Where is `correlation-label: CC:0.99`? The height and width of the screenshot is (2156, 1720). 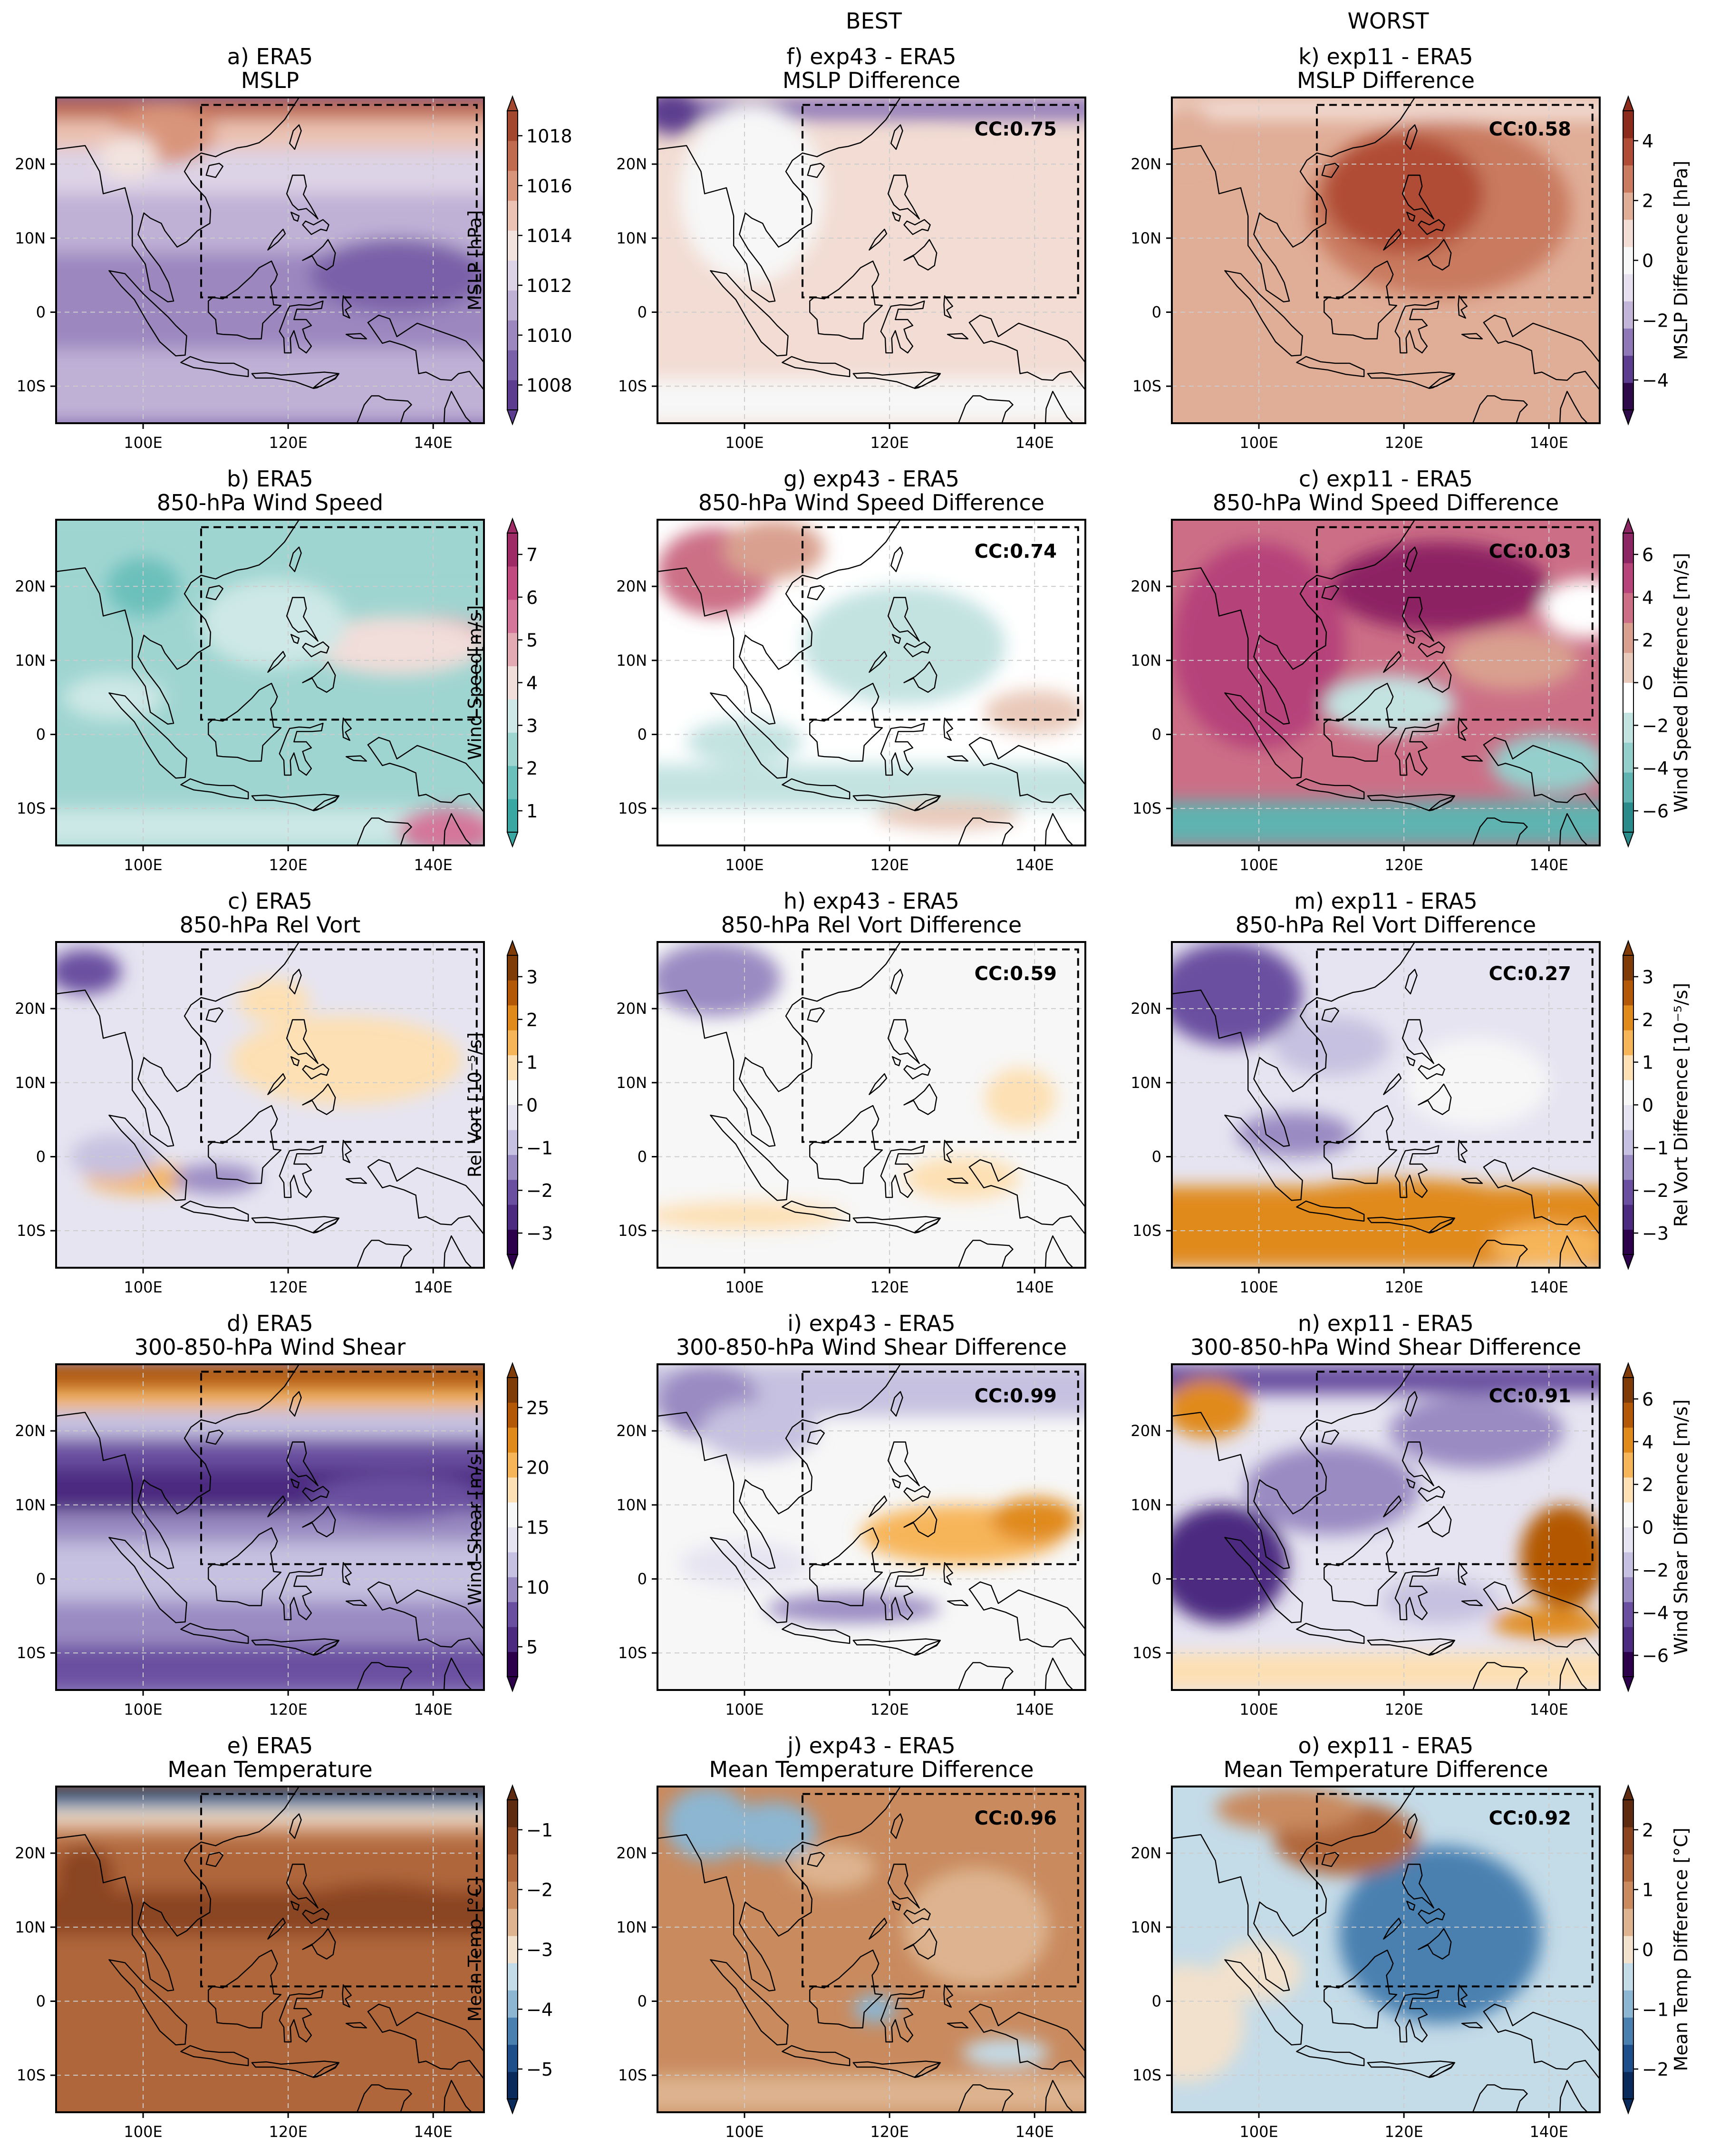
correlation-label: CC:0.99 is located at coordinates (1016, 1396).